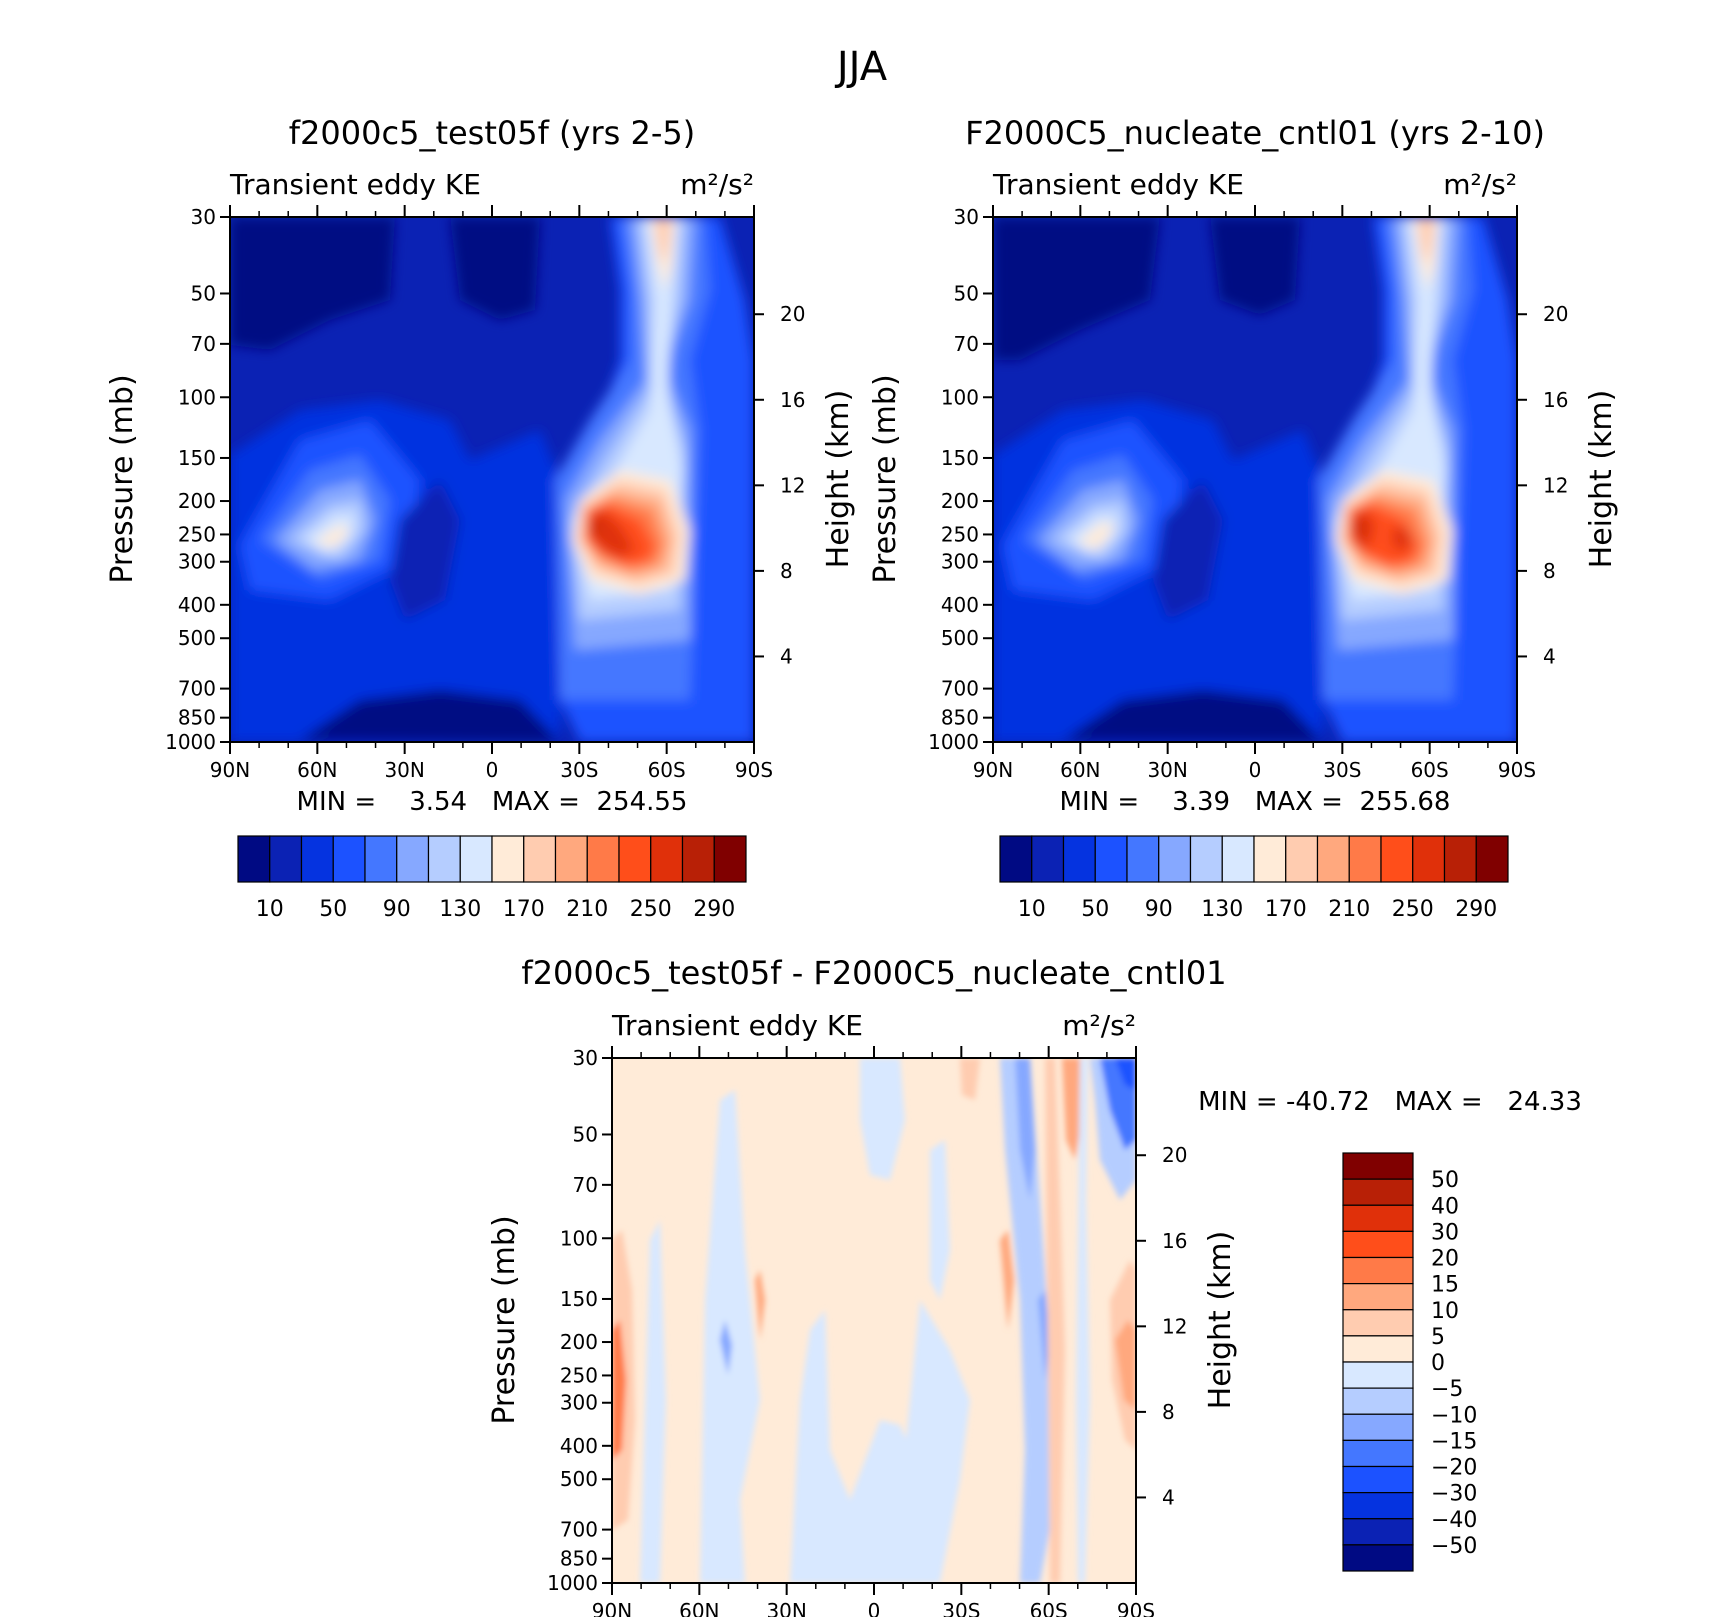  I want to click on x-tick-label: 30N, so click(1167, 770).